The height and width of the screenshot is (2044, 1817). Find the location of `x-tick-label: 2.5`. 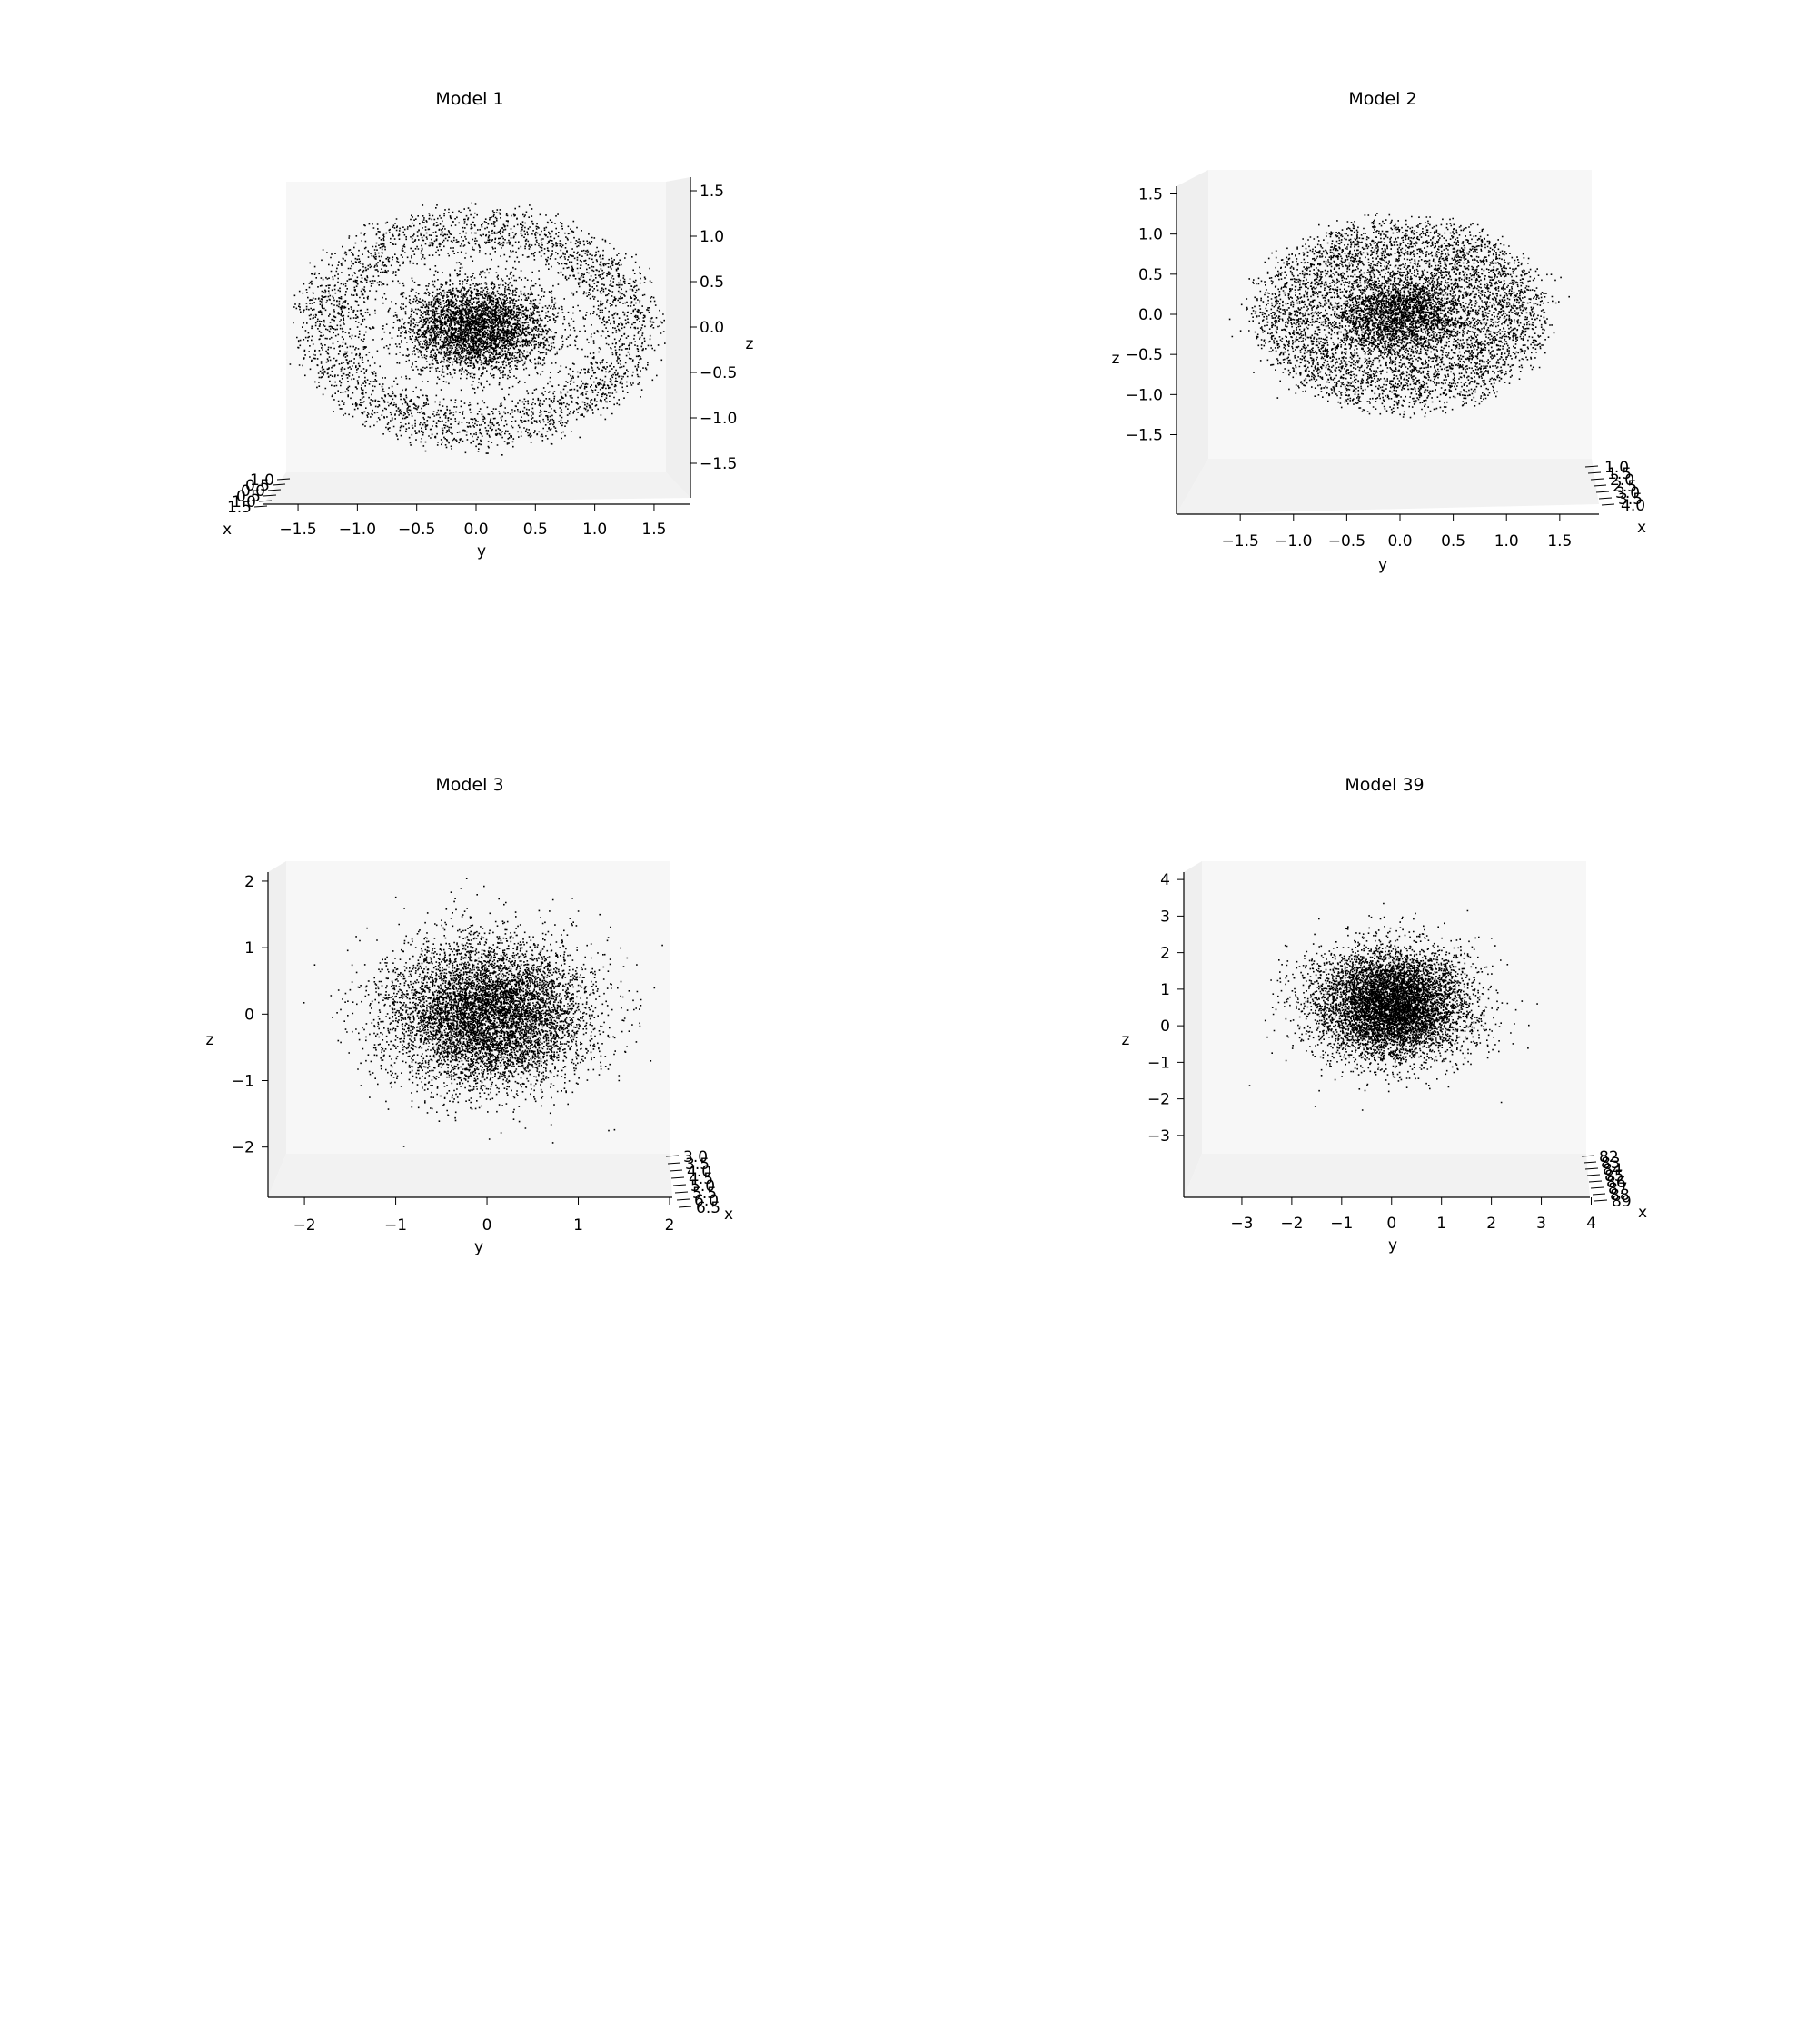

x-tick-label: 2.5 is located at coordinates (1625, 487).